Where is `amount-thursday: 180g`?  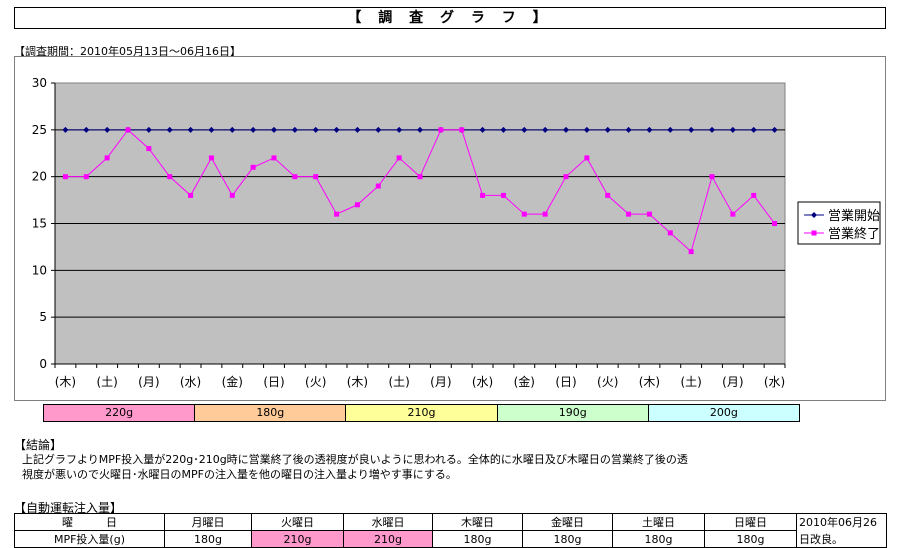 amount-thursday: 180g is located at coordinates (477, 539).